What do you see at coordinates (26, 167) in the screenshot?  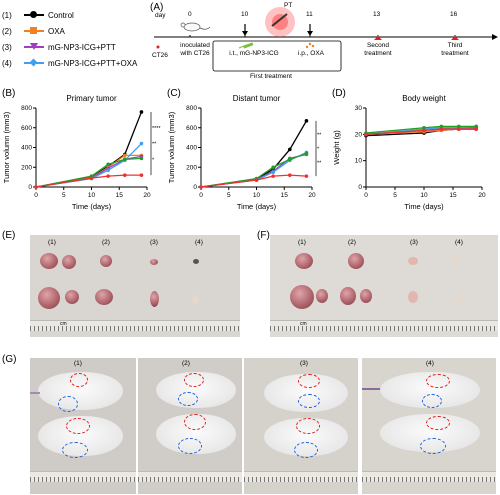 I see `y-tick-label: 200` at bounding box center [26, 167].